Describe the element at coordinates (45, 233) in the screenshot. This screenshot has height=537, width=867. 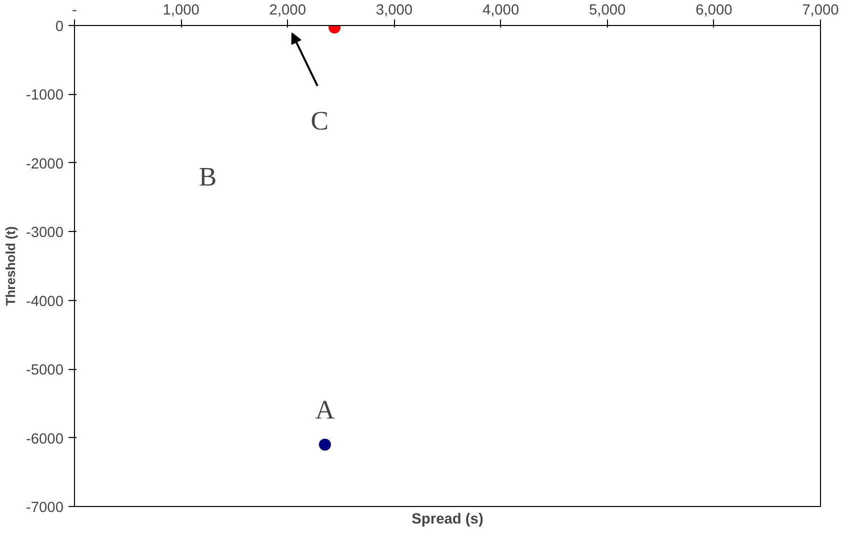
I see `y-tick-label: -3000` at that location.